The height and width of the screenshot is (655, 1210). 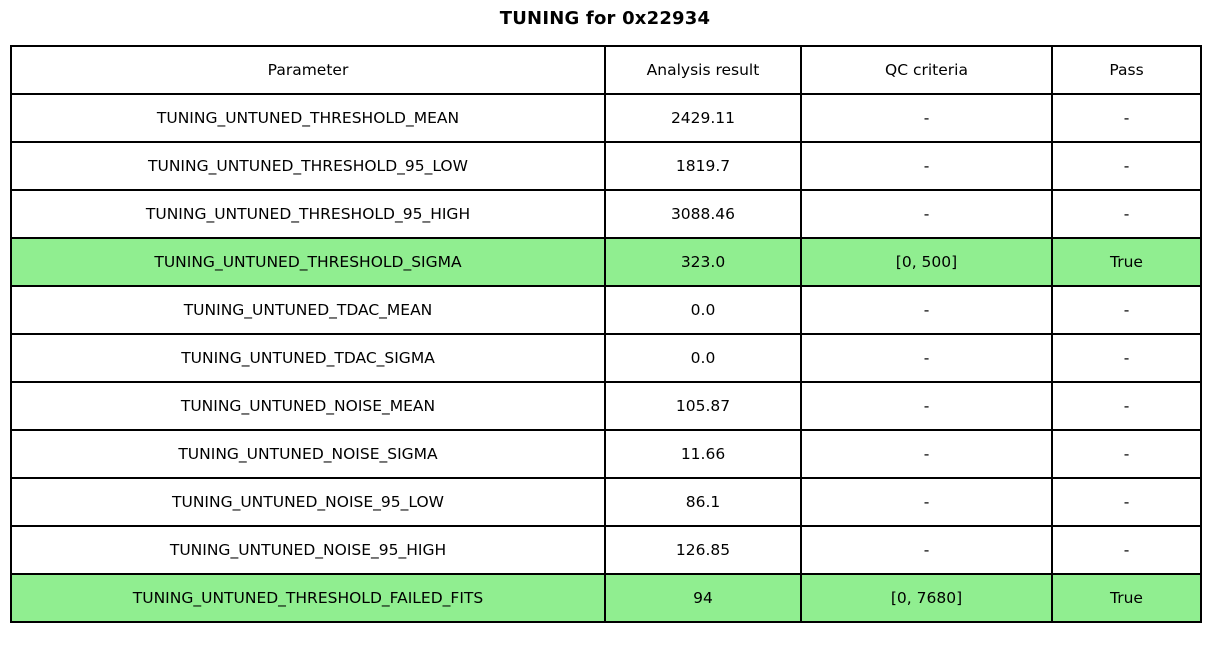 I want to click on cell-result: 86.1, so click(x=703, y=502).